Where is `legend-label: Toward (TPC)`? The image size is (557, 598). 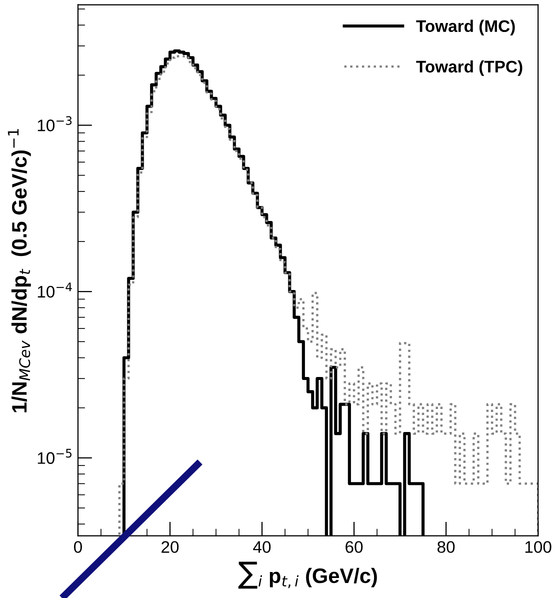 legend-label: Toward (TPC) is located at coordinates (469, 68).